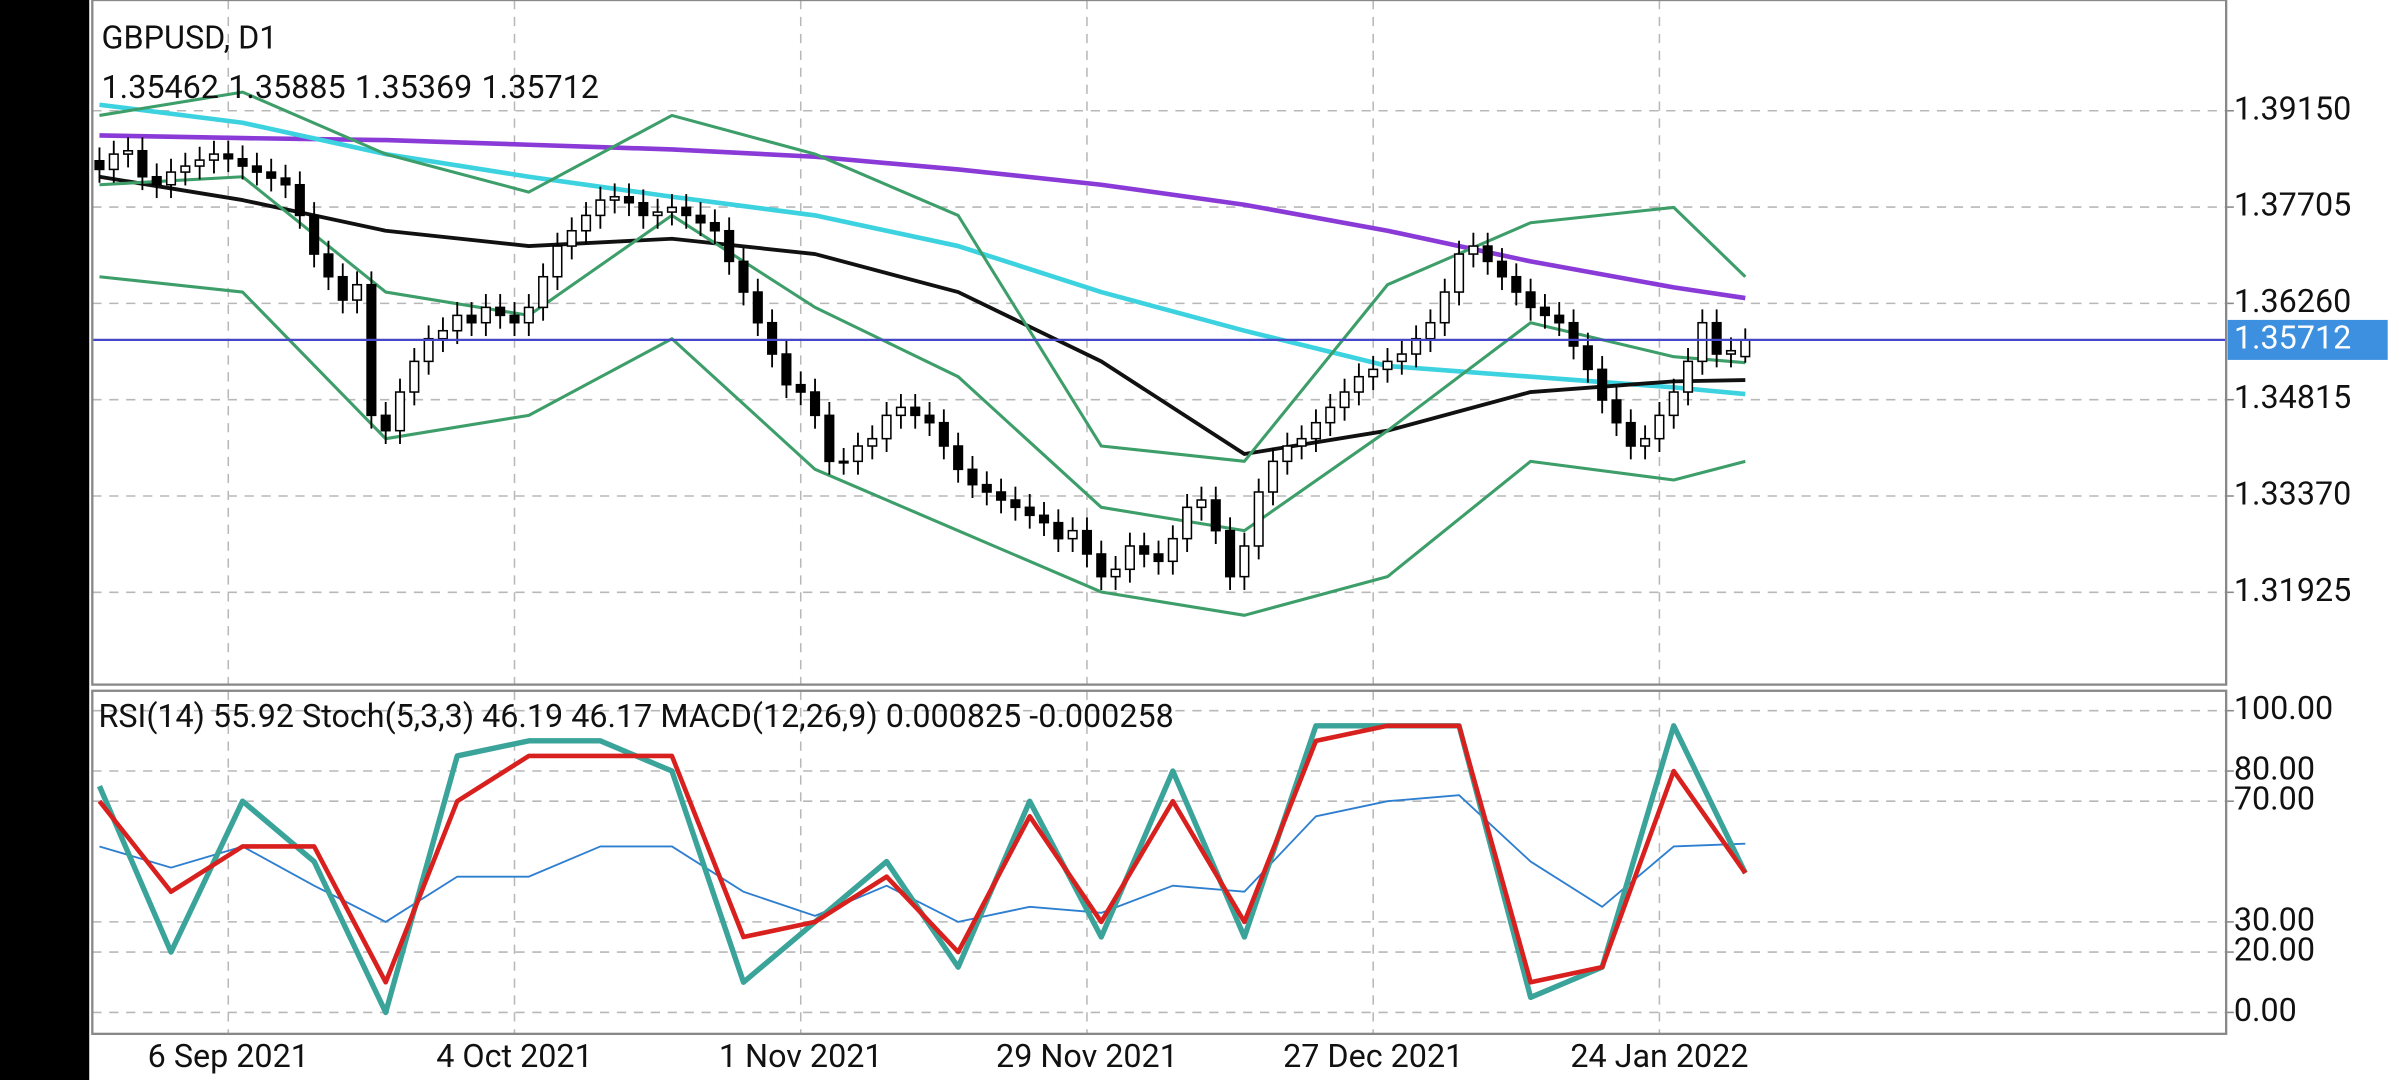 This screenshot has width=2400, height=1080. I want to click on x-tick-label: 4 Oct 2021, so click(514, 1056).